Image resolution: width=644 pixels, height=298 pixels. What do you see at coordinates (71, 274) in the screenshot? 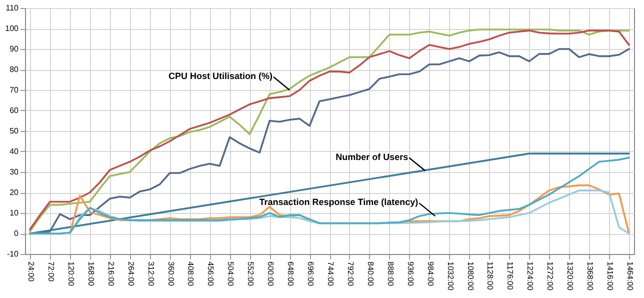
I see `x-tick-label: 120:00` at bounding box center [71, 274].